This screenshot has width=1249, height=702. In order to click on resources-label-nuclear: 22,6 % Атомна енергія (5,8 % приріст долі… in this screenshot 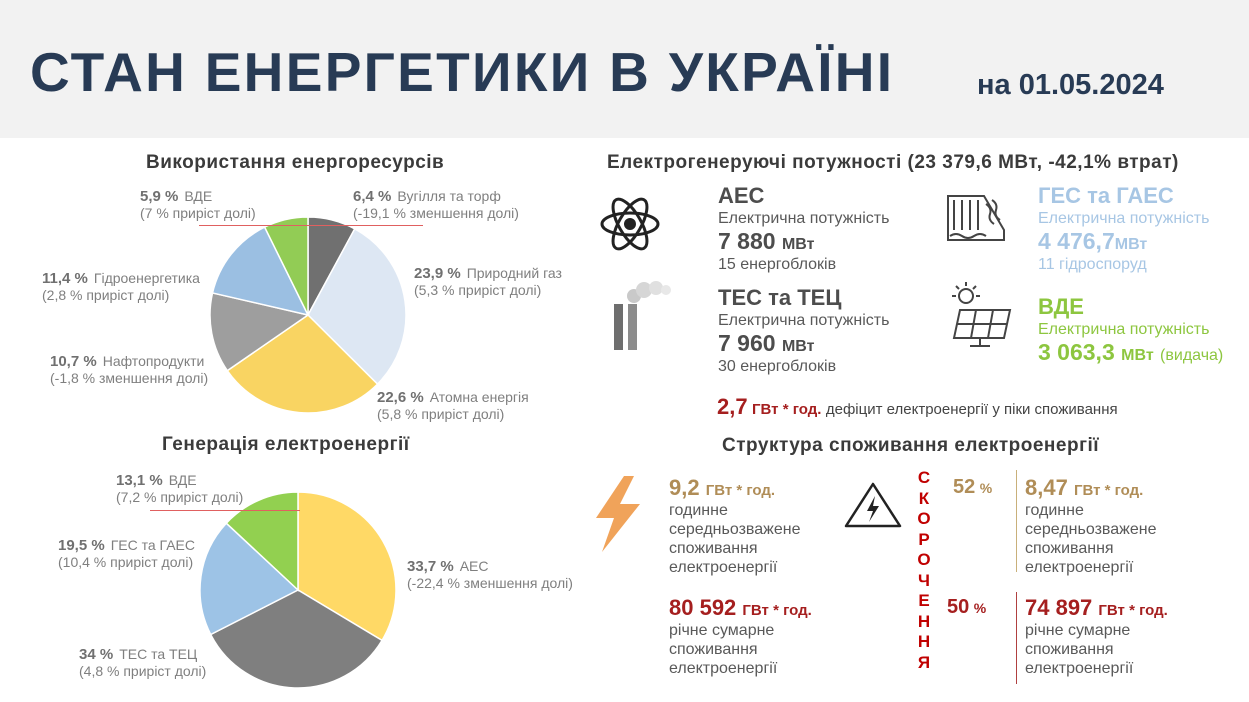, I will do `click(453, 405)`.